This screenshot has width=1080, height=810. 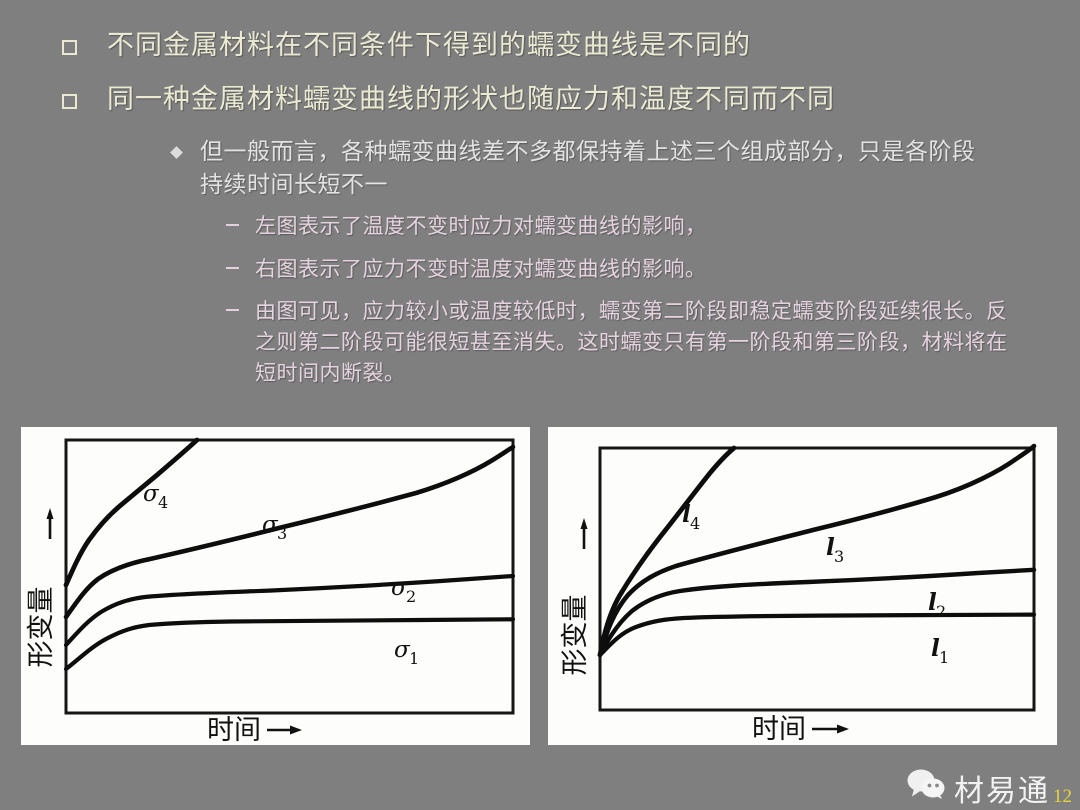 I want to click on bullet-level1-text-1: 不同金属材料在不同条件下得到的蠕变曲线是不同的, so click(x=429, y=45).